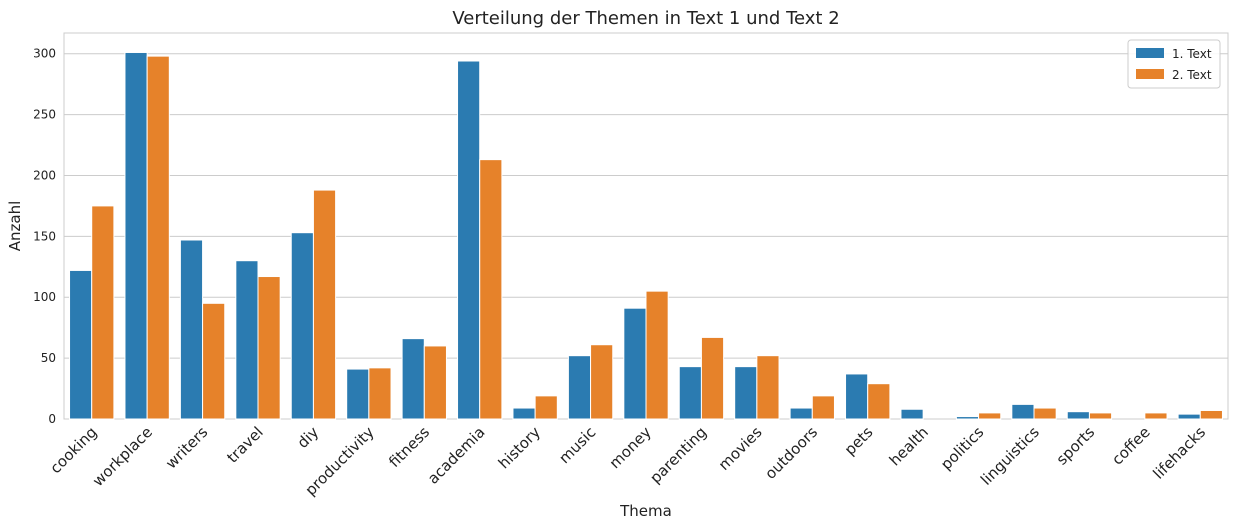 The image size is (1236, 529). Describe the element at coordinates (308, 437) in the screenshot. I see `x-tick-label: diy` at that location.